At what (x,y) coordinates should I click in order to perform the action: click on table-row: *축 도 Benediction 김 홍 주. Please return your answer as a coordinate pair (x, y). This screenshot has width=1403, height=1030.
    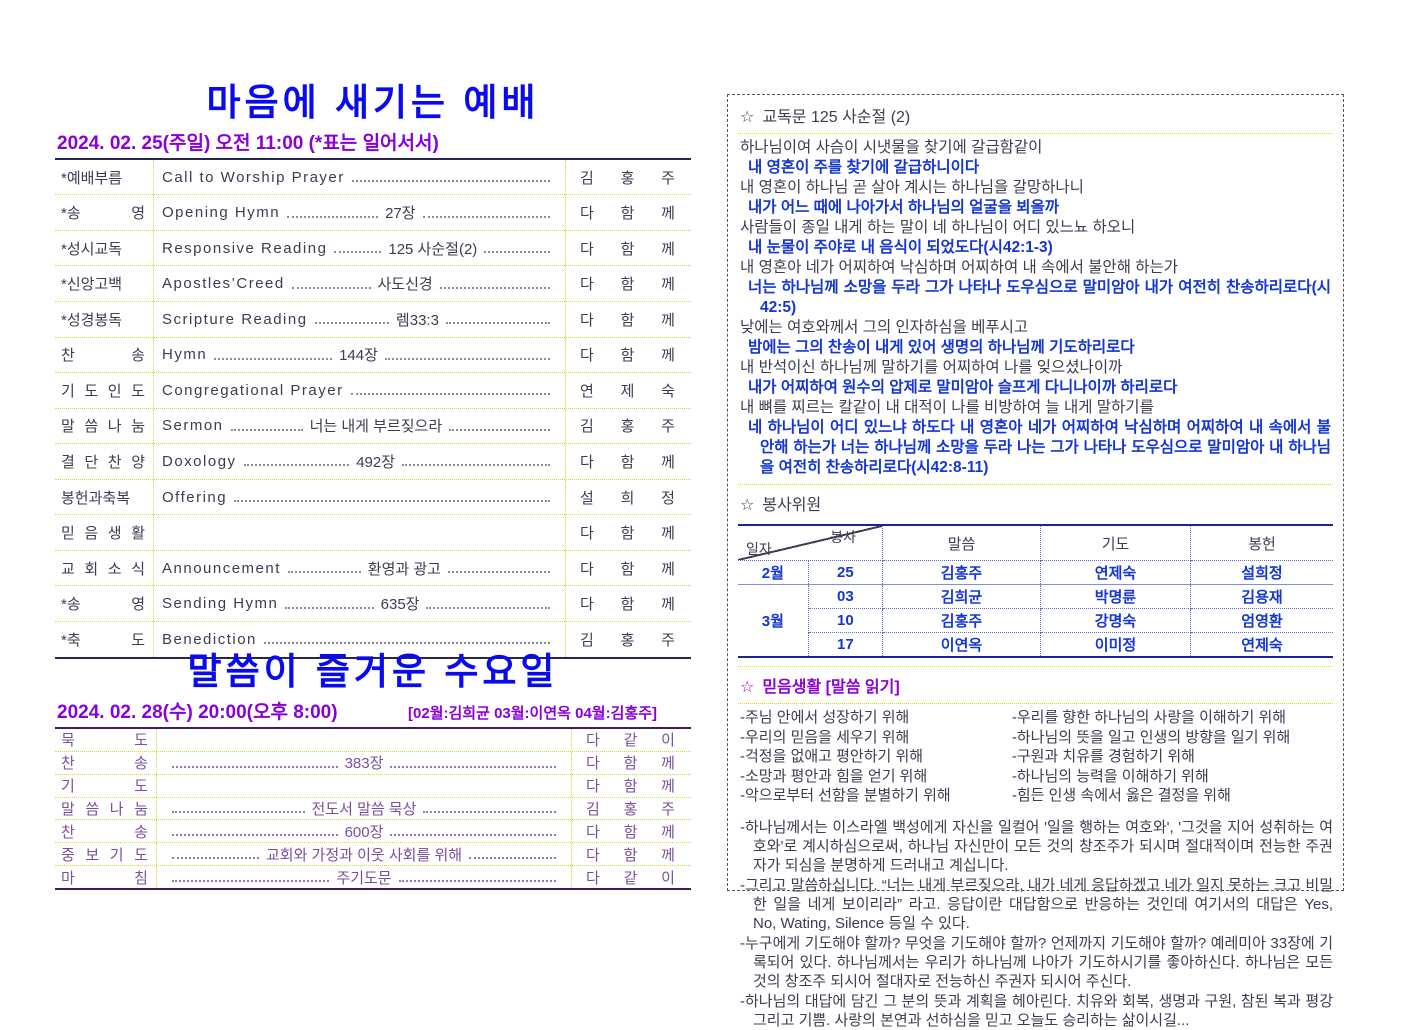
    Looking at the image, I should click on (373, 638).